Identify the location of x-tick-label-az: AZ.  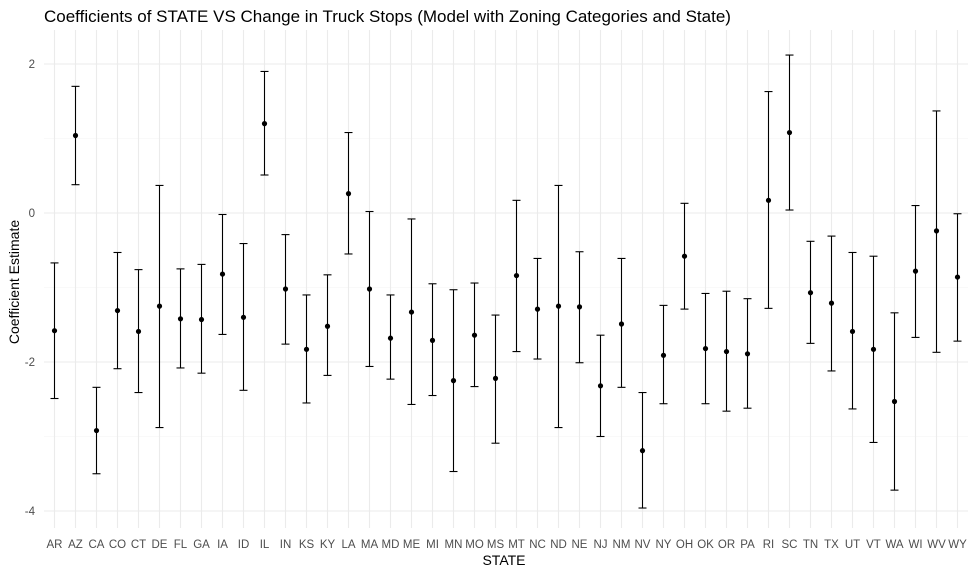
(75, 545).